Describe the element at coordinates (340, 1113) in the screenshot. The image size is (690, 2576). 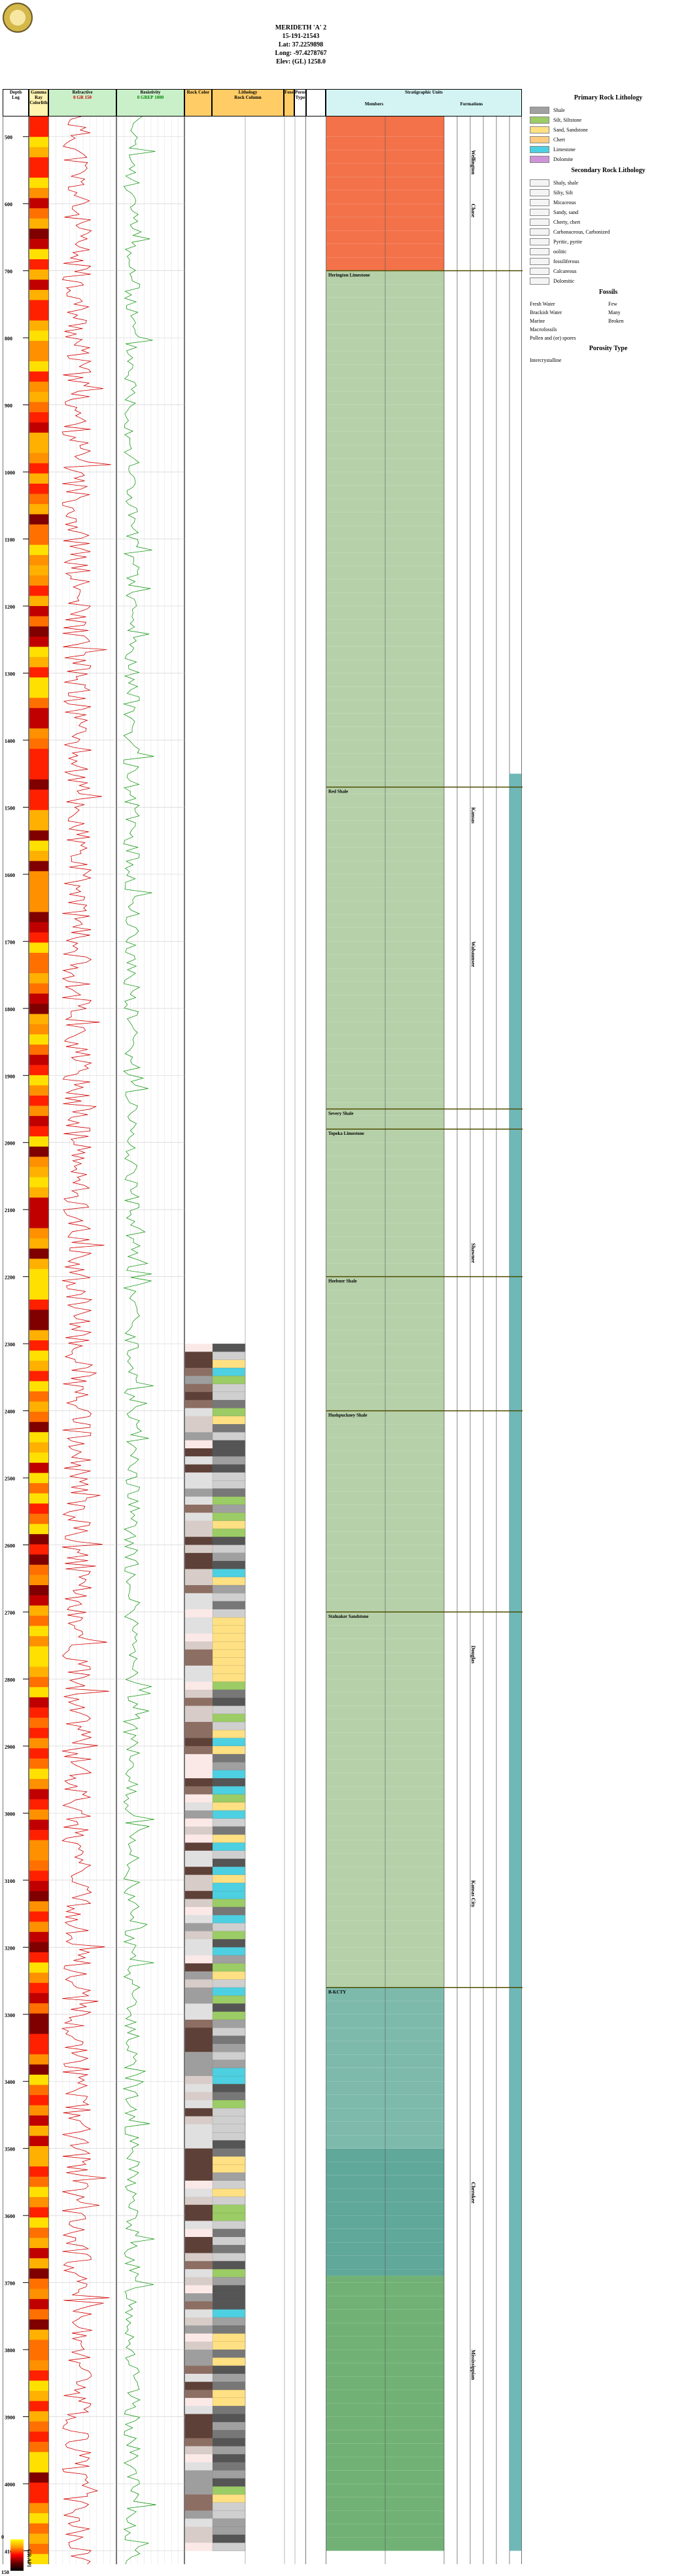
I see `member-label: Severy Shale` at that location.